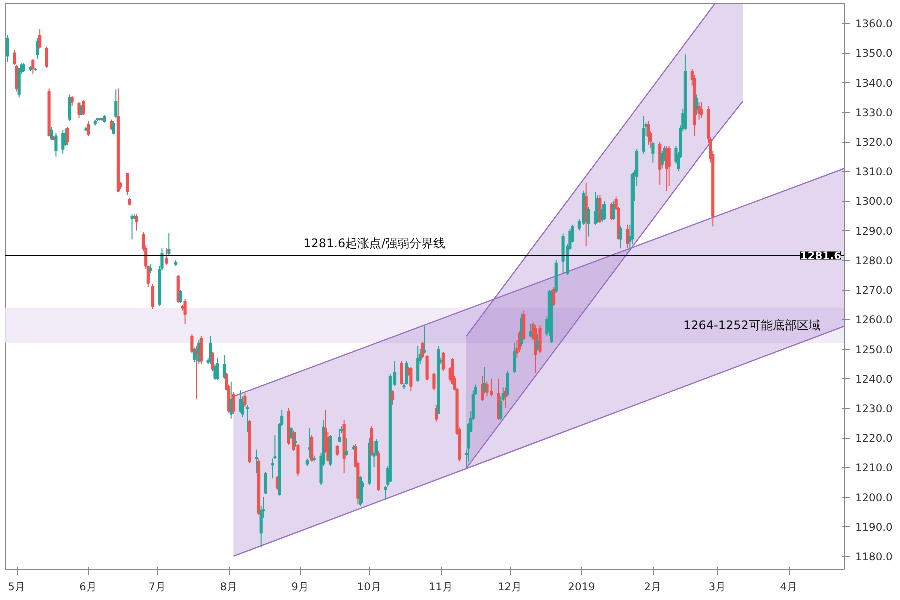  What do you see at coordinates (875, 291) in the screenshot?
I see `y-tick-label: 1270.0` at bounding box center [875, 291].